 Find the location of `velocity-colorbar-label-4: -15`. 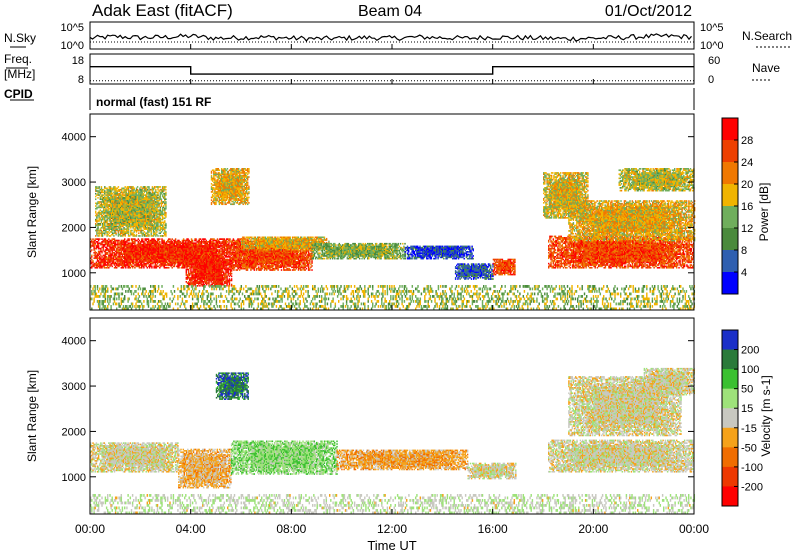

velocity-colorbar-label-4: -15 is located at coordinates (749, 429).